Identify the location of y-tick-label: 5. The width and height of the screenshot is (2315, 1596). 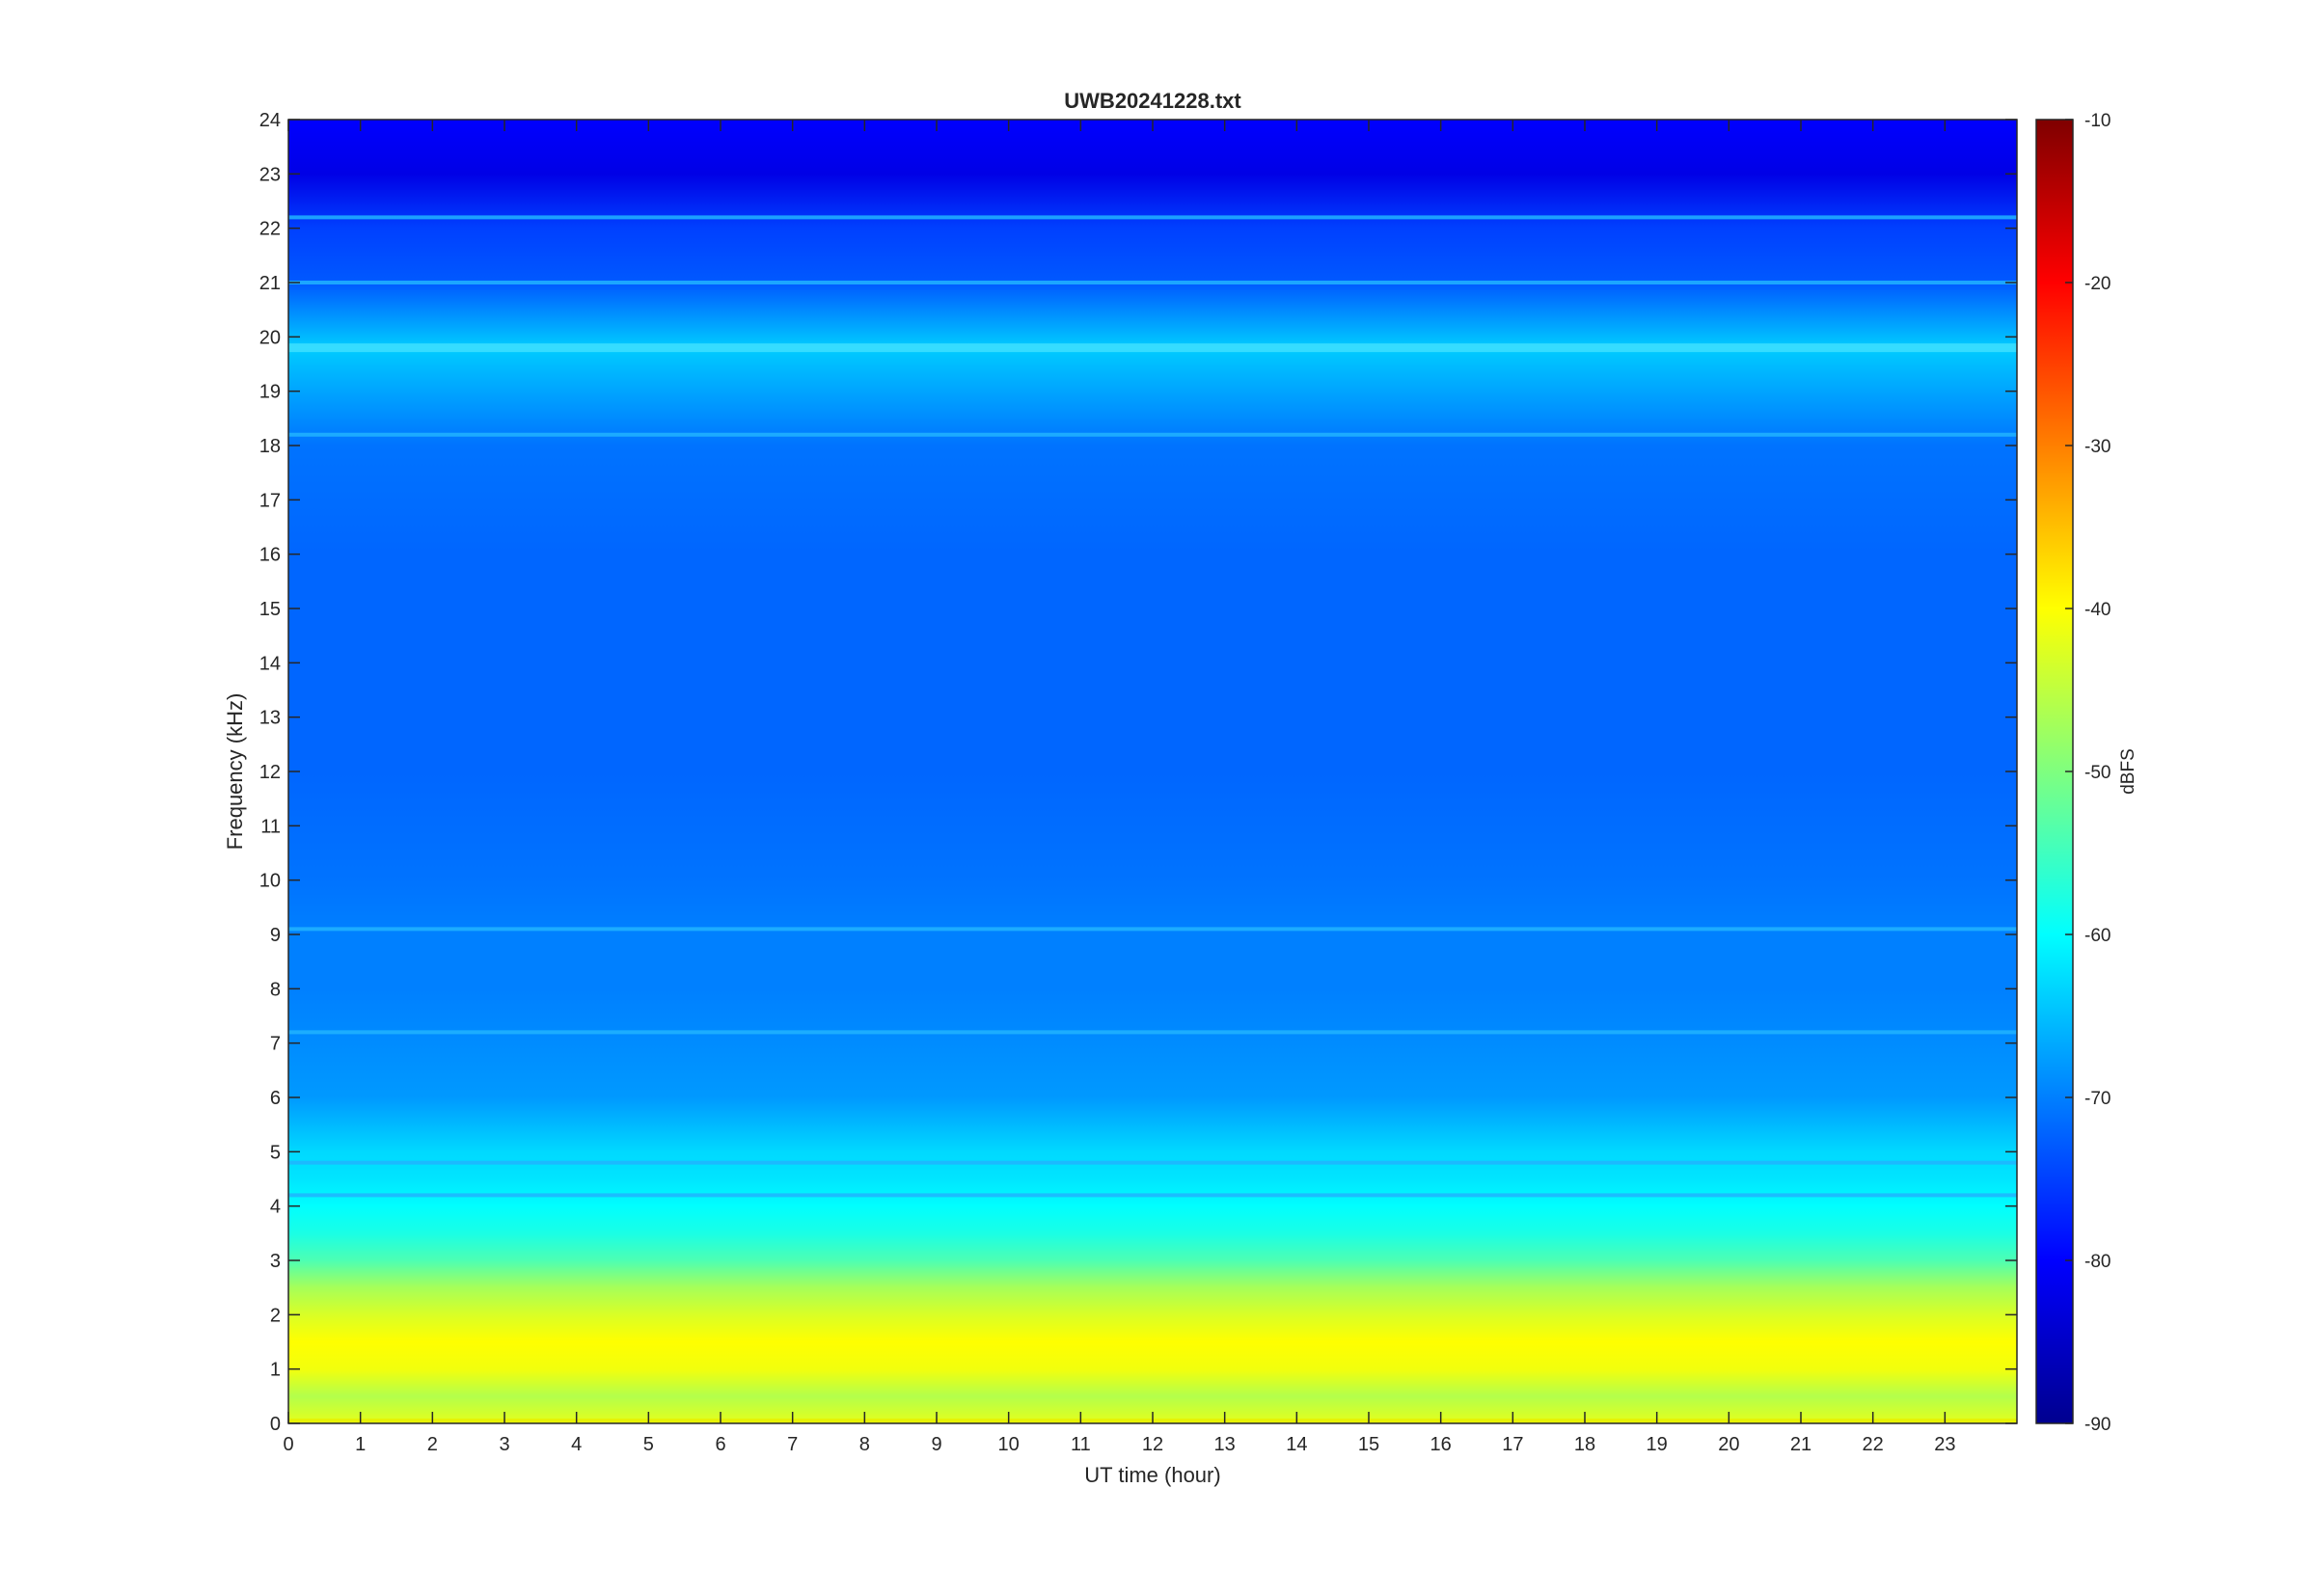
(276, 1152).